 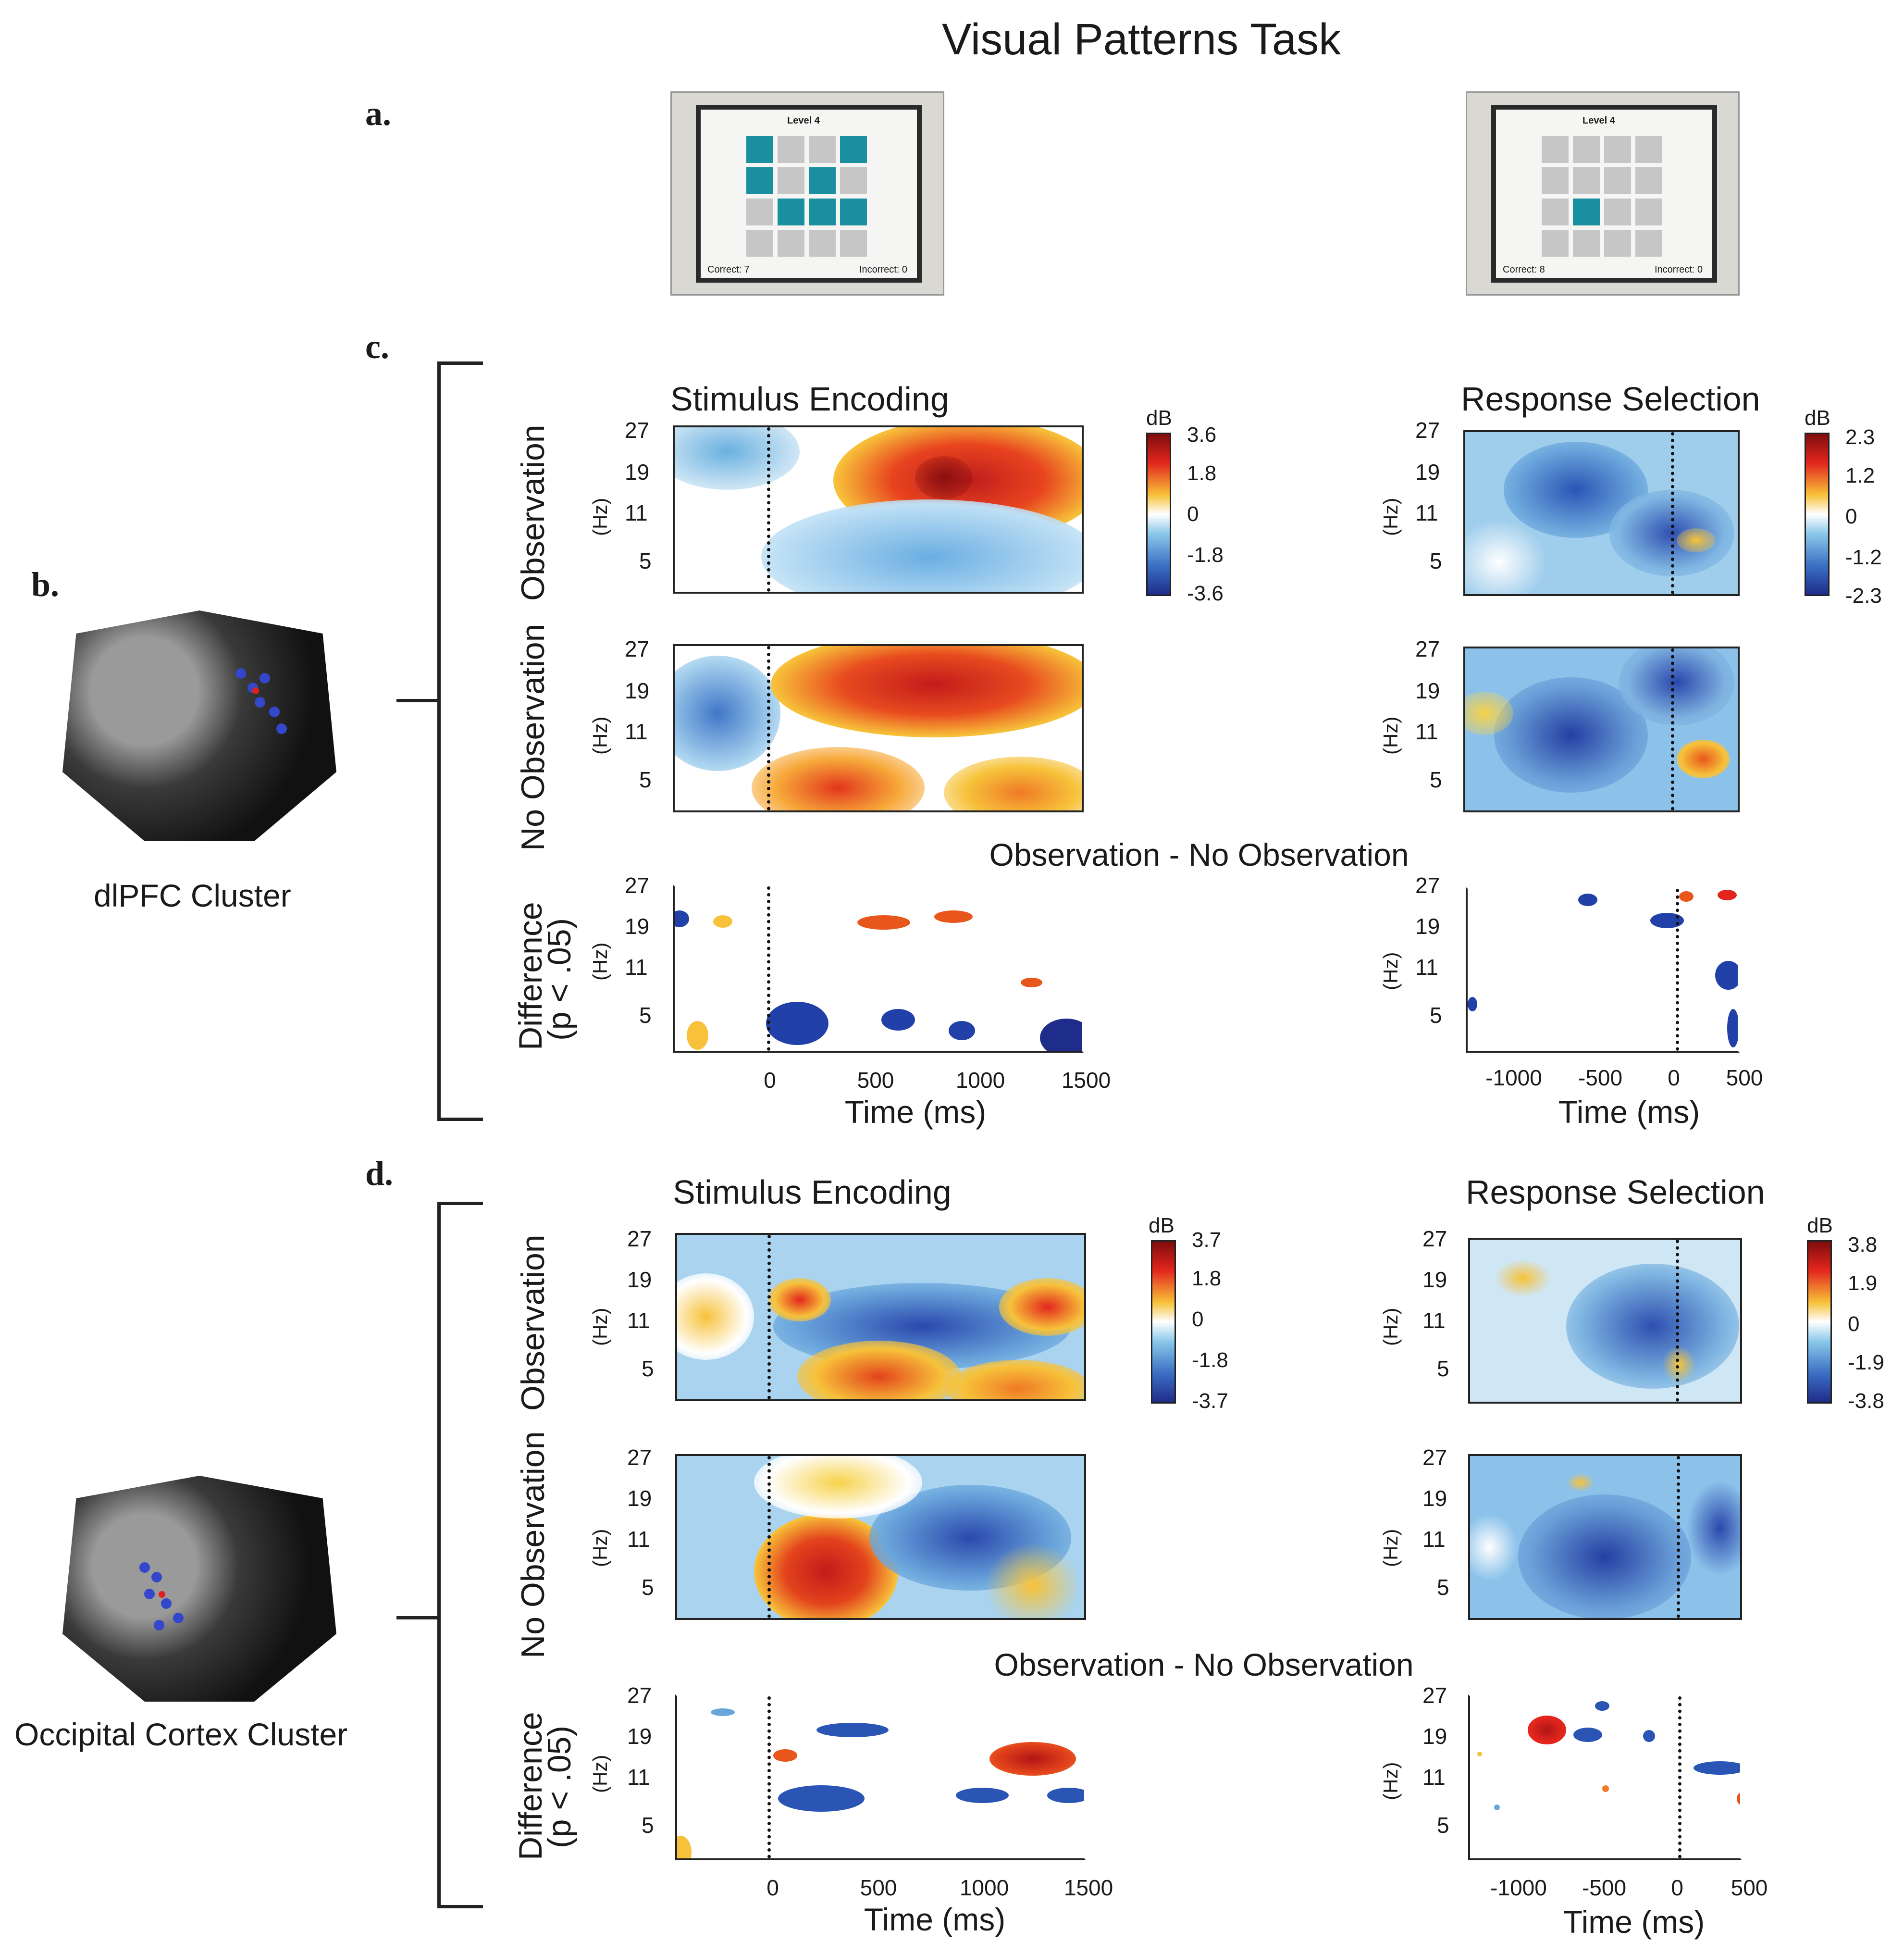 What do you see at coordinates (533, 1322) in the screenshot?
I see `d-observation-label: Observation` at bounding box center [533, 1322].